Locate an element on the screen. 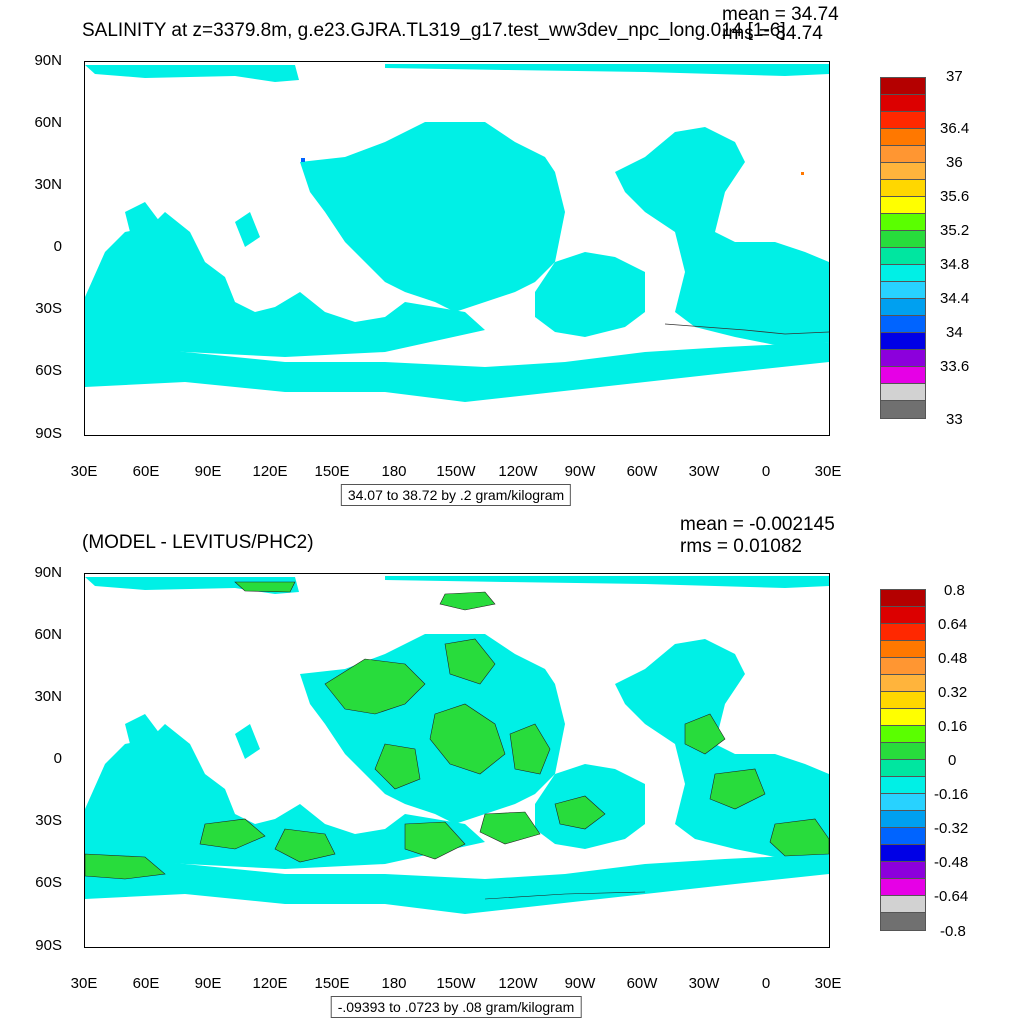 The height and width of the screenshot is (1024, 1024). lon-label: 60W is located at coordinates (642, 983).